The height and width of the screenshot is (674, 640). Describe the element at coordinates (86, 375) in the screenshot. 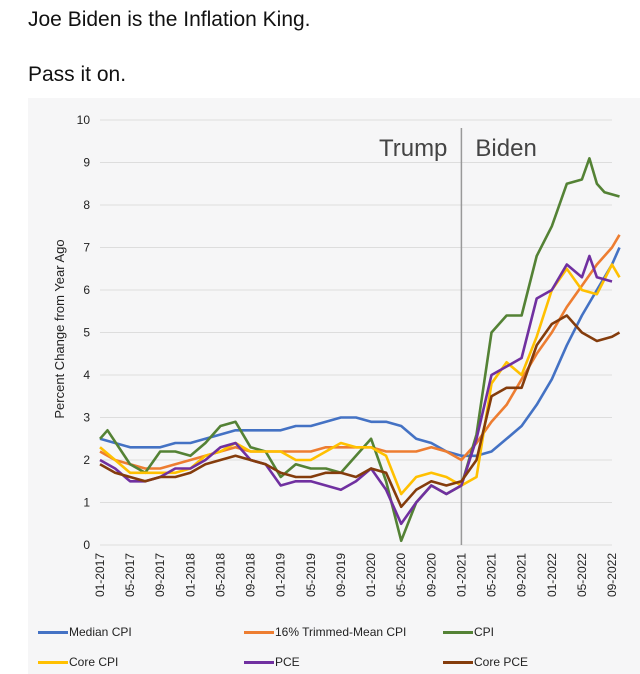

I see `y-tick-label: 4` at that location.